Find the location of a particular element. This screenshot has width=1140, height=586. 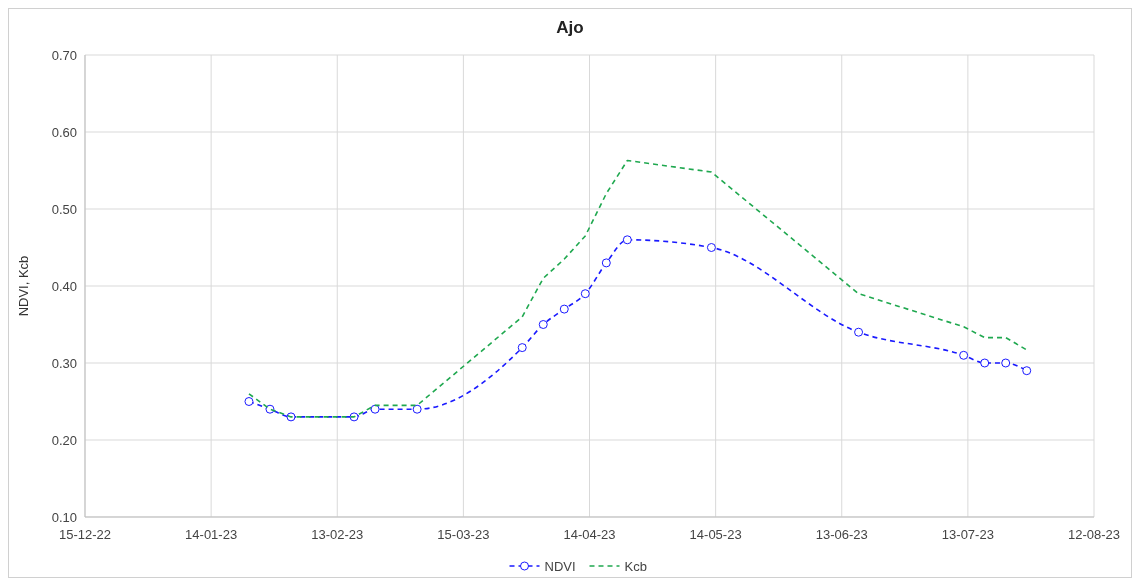

y-tick-label: 0.40 is located at coordinates (64, 286).